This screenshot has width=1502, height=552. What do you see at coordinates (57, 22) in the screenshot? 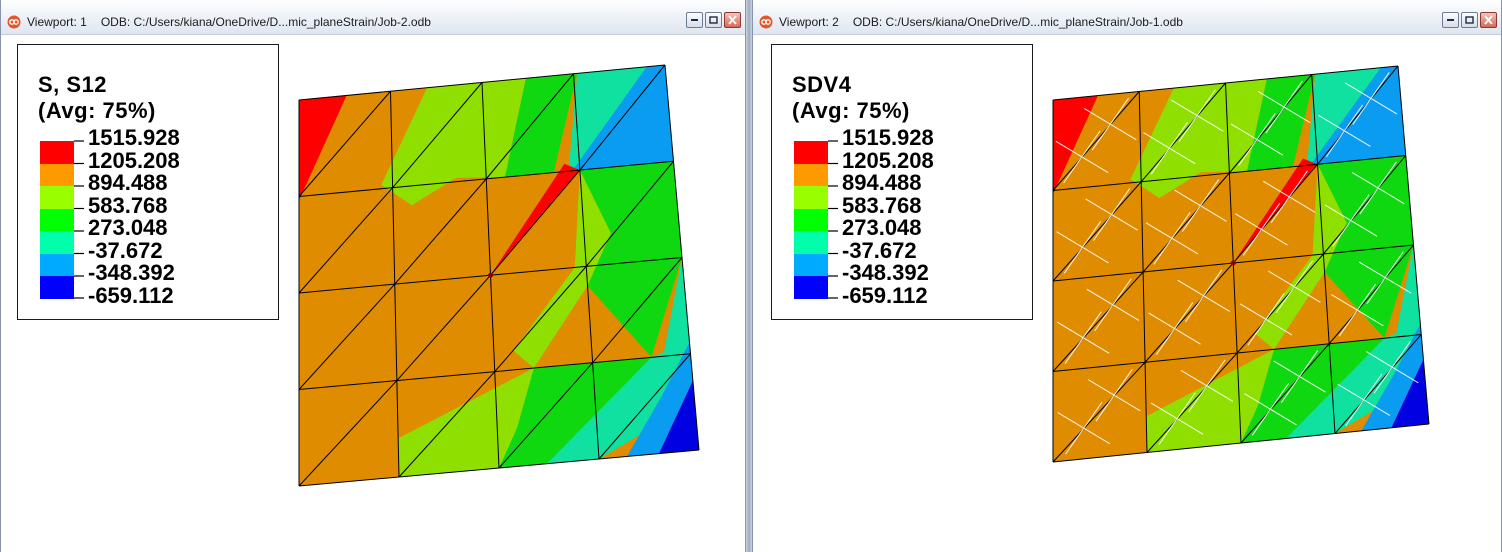
I see `viewport-1-title: Viewport: 1` at bounding box center [57, 22].